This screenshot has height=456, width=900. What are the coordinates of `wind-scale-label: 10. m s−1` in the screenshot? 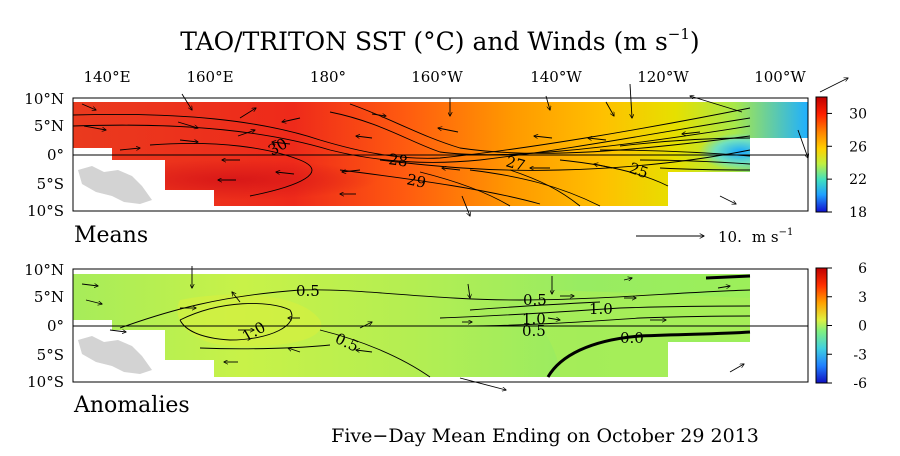 It's located at (755, 236).